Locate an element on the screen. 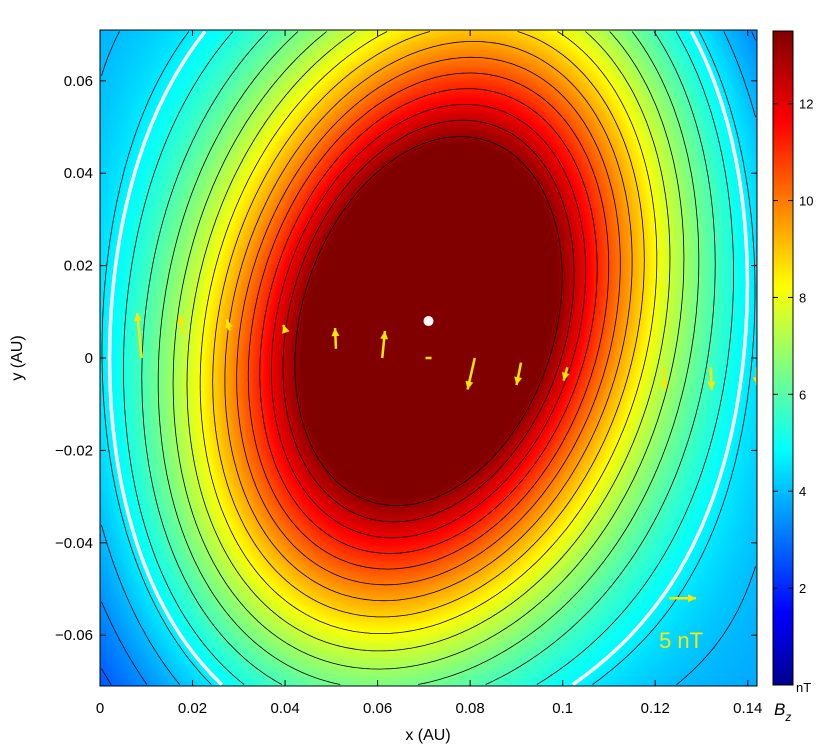 This screenshot has width=830, height=752. colorbar-gradient is located at coordinates (783, 358).